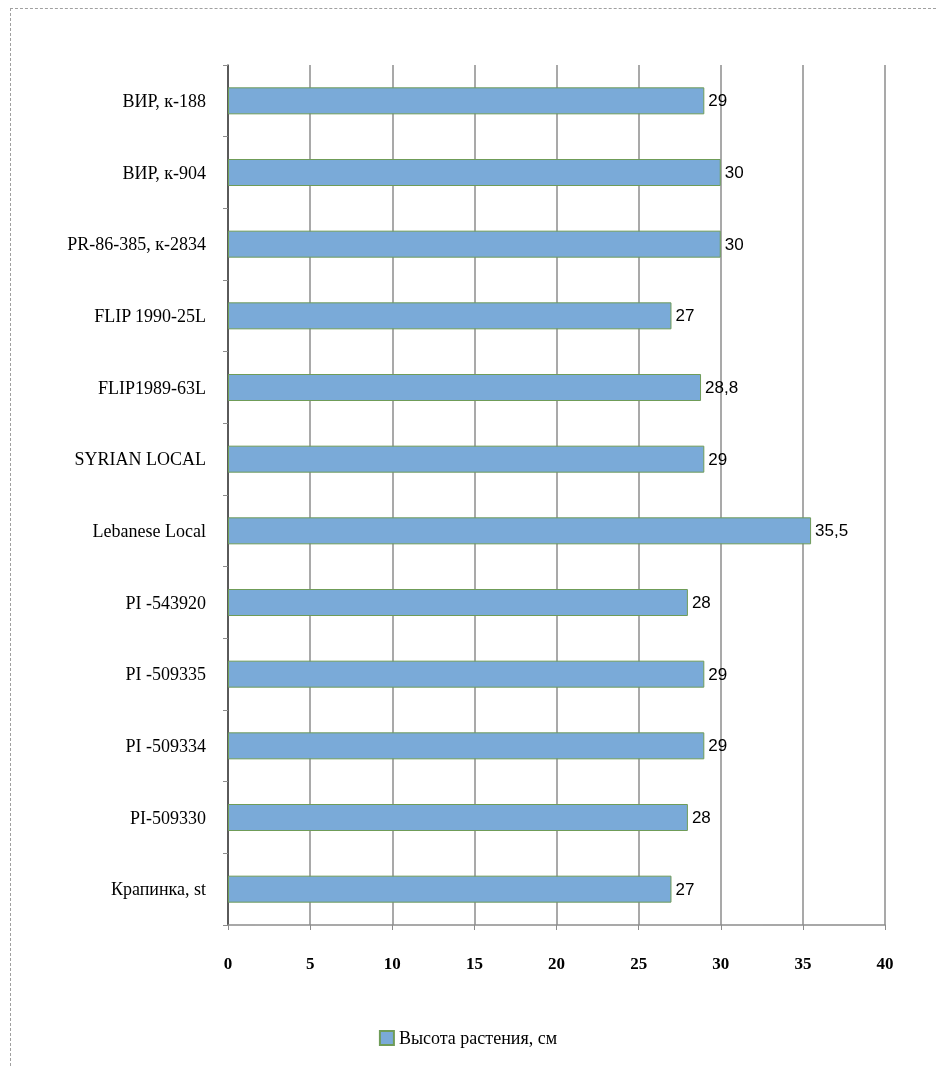 This screenshot has width=936, height=1066. What do you see at coordinates (152, 387) in the screenshot?
I see `y-tick-label: FLIP1989-63L` at bounding box center [152, 387].